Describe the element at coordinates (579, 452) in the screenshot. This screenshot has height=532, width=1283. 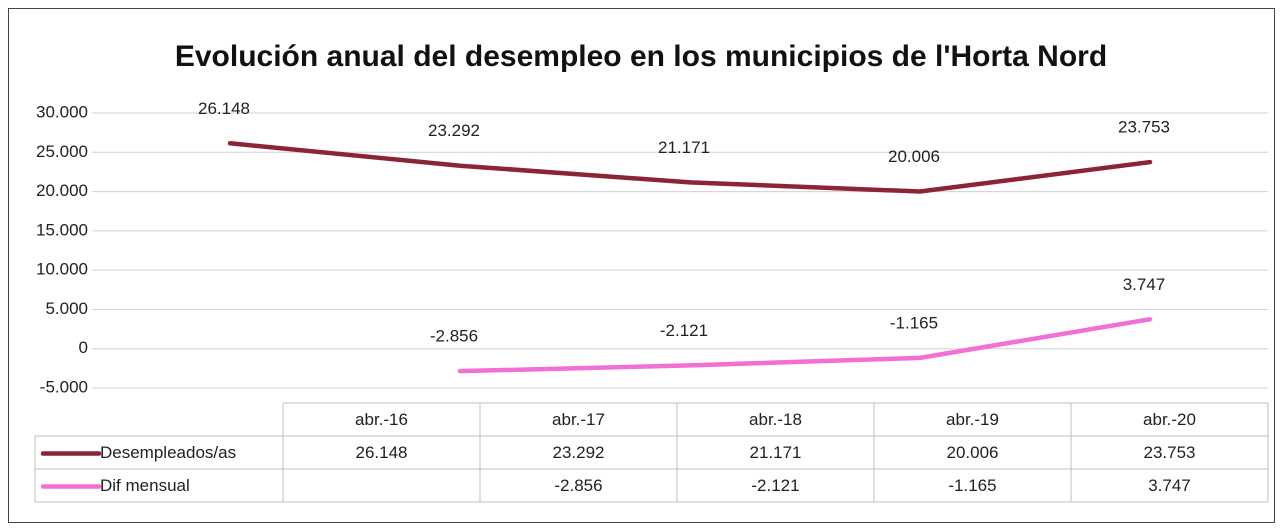
I see `table-cell: 23.292` at that location.